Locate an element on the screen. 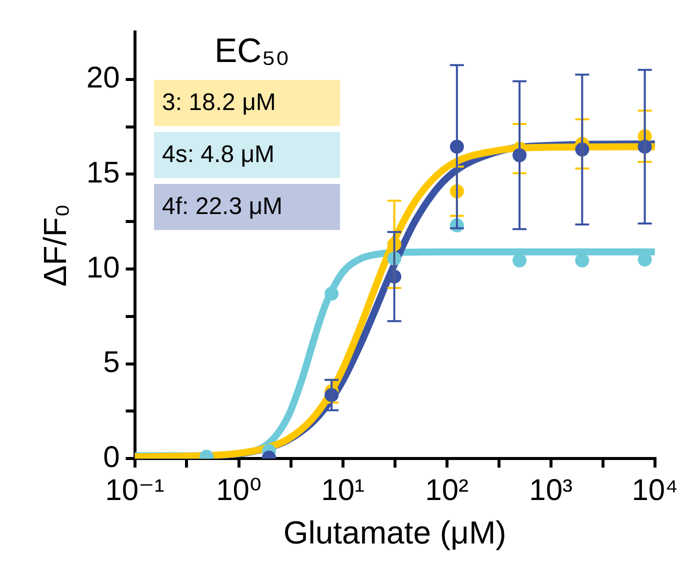 This screenshot has height=588, width=692. y-tick-label: 0 is located at coordinates (111, 457).